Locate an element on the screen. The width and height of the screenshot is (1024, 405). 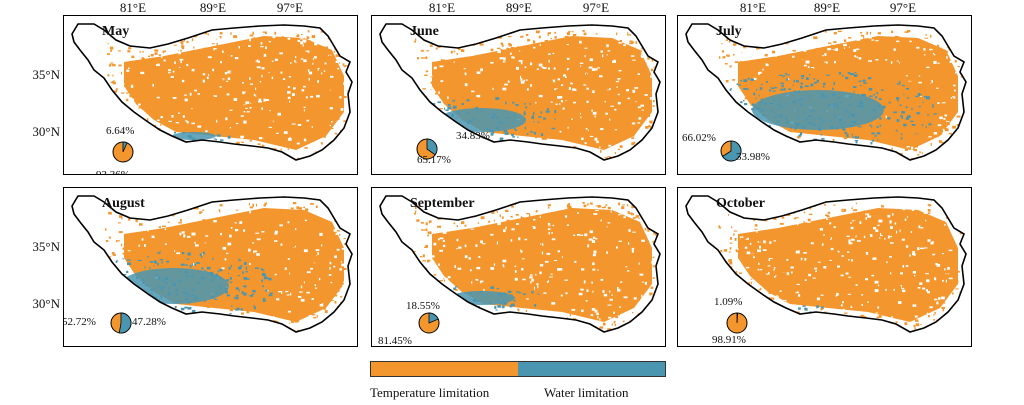
lat-tick-30-row2: 30°N is located at coordinates (46, 303).